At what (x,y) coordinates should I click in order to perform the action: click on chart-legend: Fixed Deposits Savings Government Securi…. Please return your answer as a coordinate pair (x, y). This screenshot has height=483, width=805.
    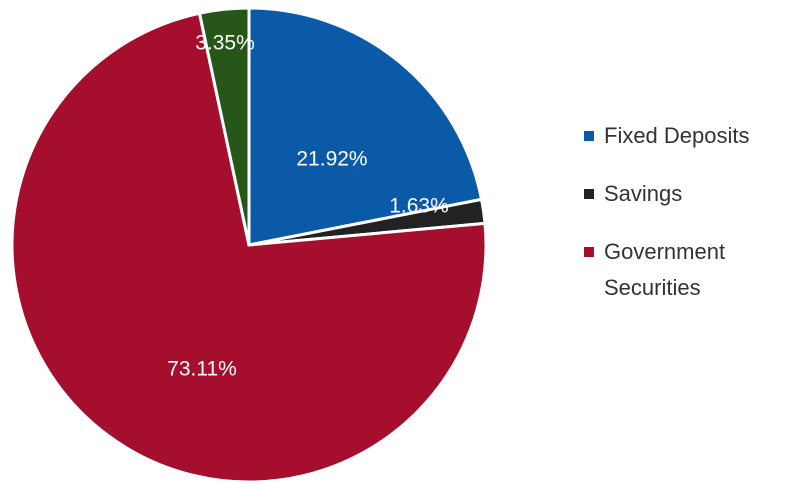
    Looking at the image, I should click on (691, 223).